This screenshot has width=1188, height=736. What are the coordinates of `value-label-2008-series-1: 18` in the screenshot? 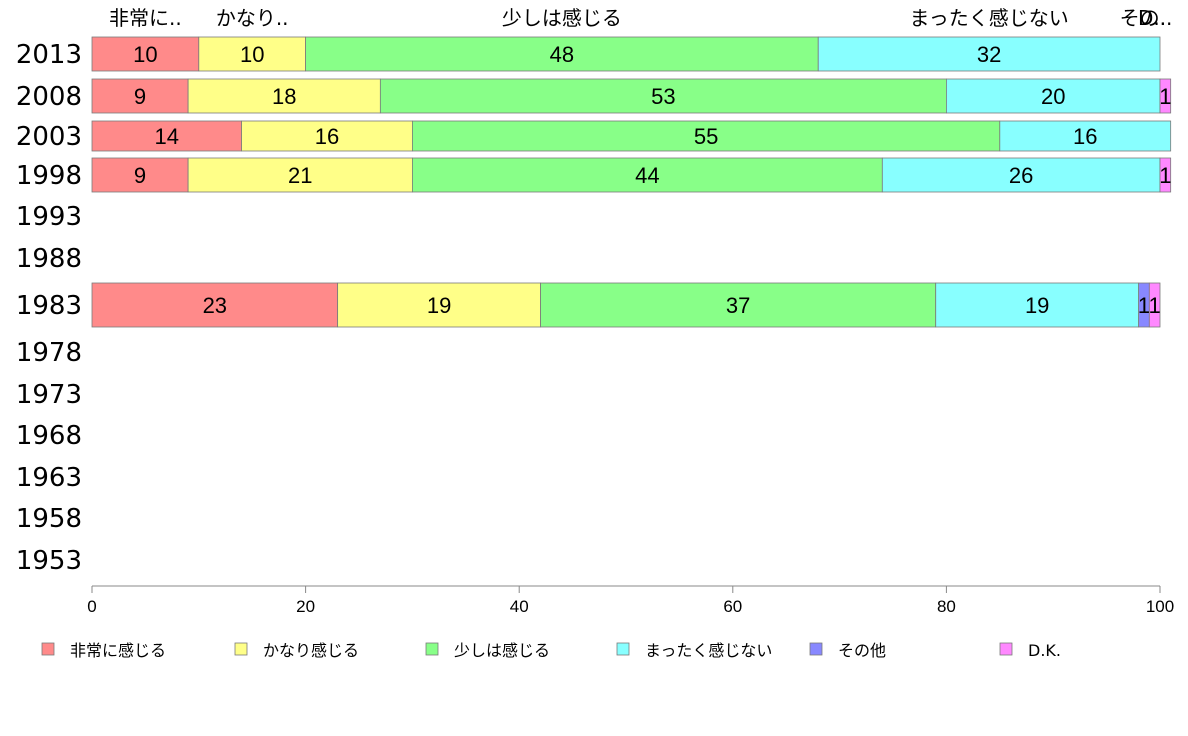 It's located at (284, 96).